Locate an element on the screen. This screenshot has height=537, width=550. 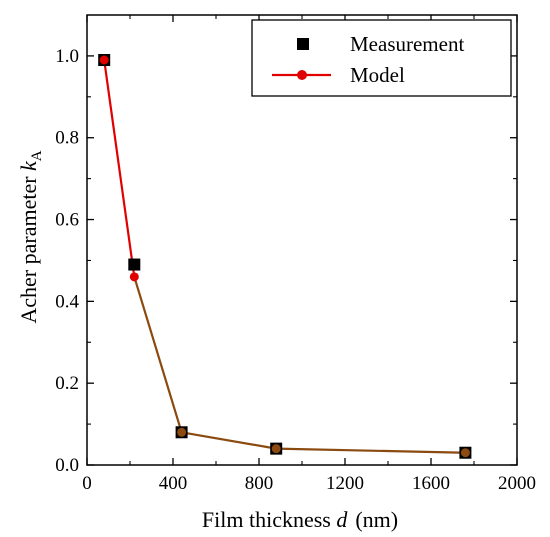
y-tick-label: 0.4 is located at coordinates (67, 301).